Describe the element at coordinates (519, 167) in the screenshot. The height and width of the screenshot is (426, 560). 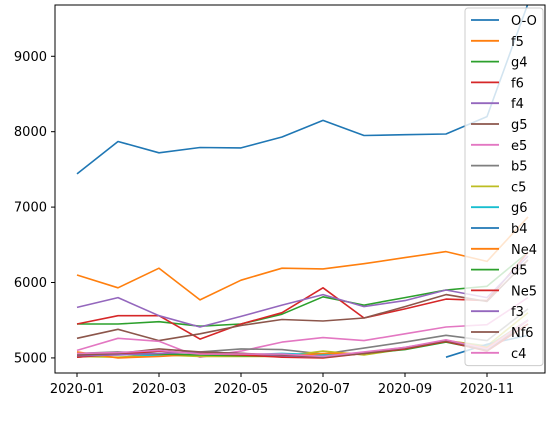
I see `legend-label: b5` at that location.